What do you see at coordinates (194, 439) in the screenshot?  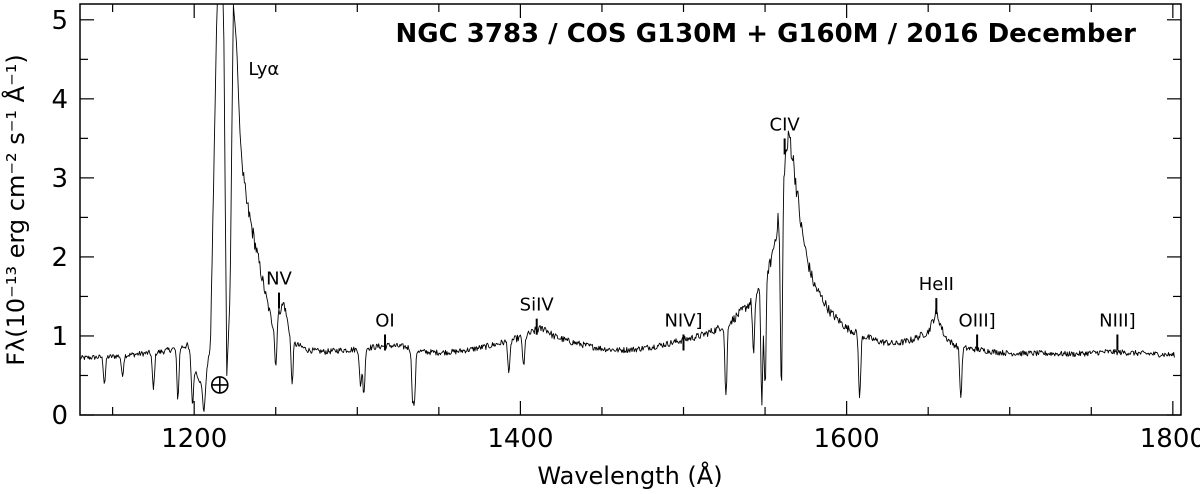 I see `x-tick-label: 1200` at bounding box center [194, 439].